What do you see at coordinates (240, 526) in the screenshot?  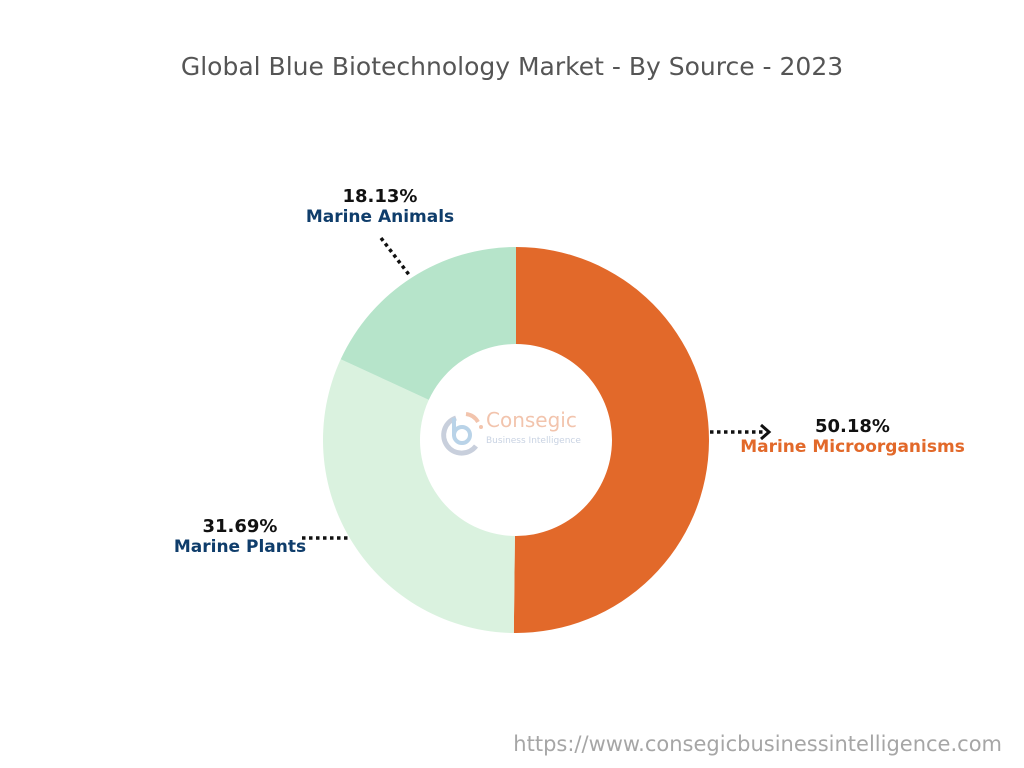 I see `value-marine-plants: 31.69%` at bounding box center [240, 526].